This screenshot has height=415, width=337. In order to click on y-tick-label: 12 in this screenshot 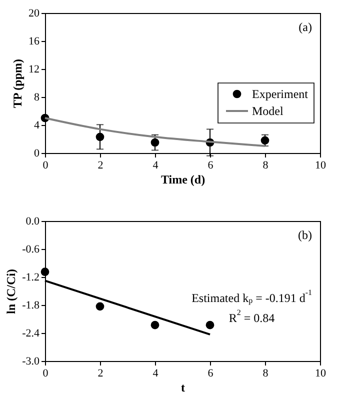, I will do `click(34, 70)`.